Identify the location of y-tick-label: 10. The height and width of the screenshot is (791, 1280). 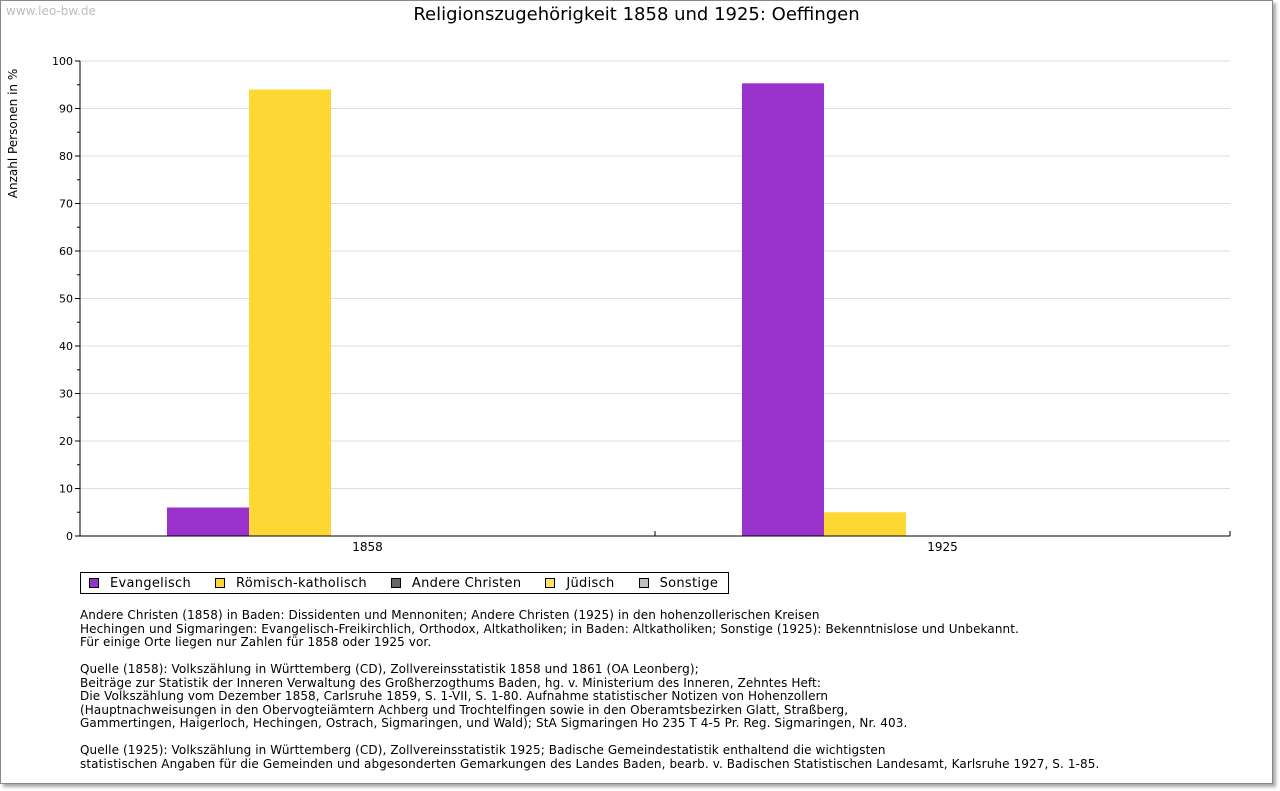
(66, 489).